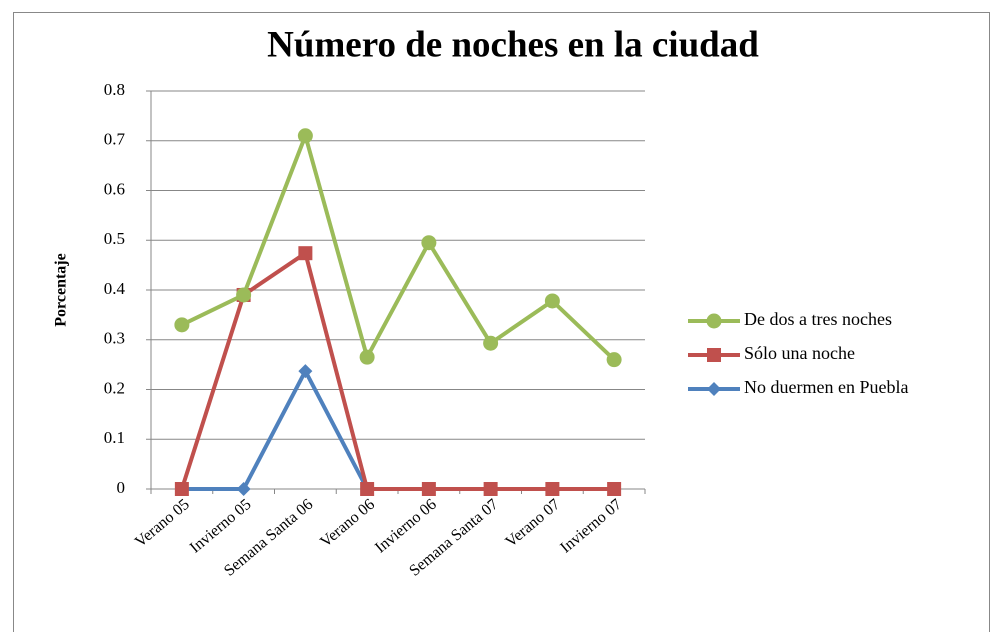 Image resolution: width=1001 pixels, height=632 pixels. Describe the element at coordinates (114, 89) in the screenshot. I see `y-tick-label: 0.8` at that location.